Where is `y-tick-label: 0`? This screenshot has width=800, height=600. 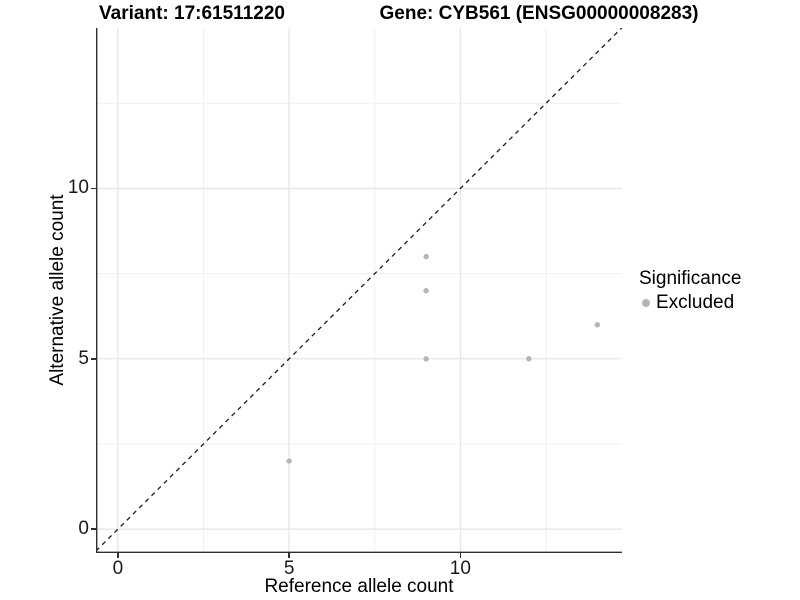
y-tick-label: 0 is located at coordinates (83, 529).